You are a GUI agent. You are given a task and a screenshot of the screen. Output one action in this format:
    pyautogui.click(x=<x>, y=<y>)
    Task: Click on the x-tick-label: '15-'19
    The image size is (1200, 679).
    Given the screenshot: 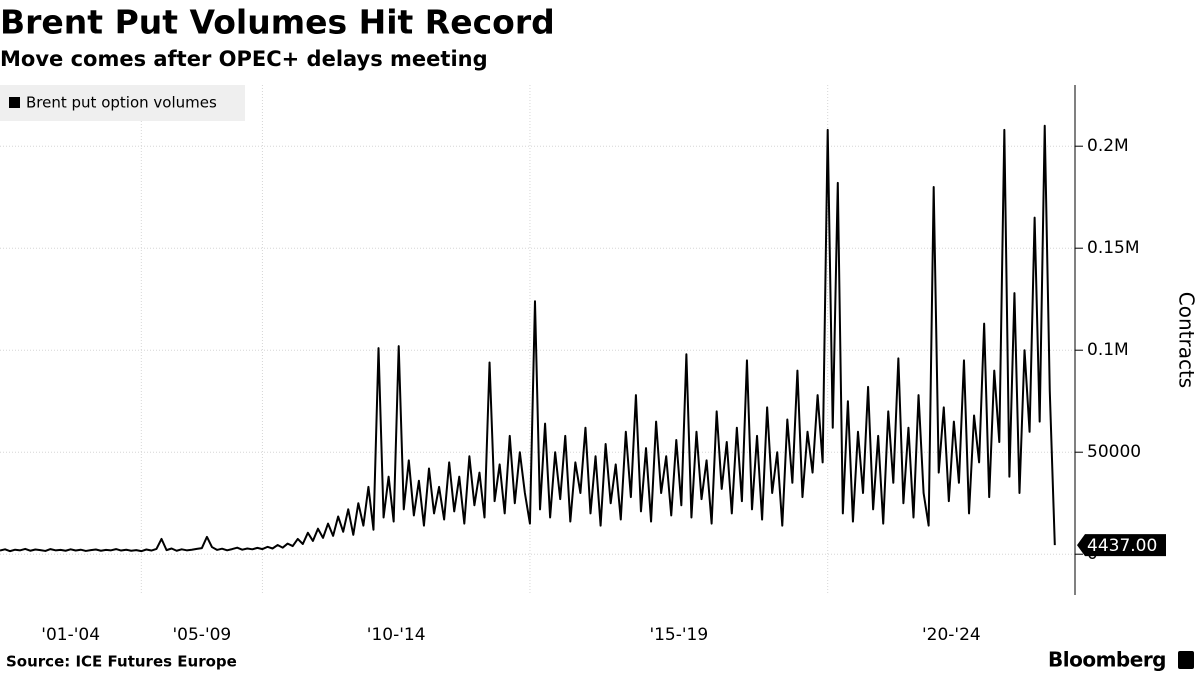 What is the action you would take?
    pyautogui.click(x=678, y=635)
    